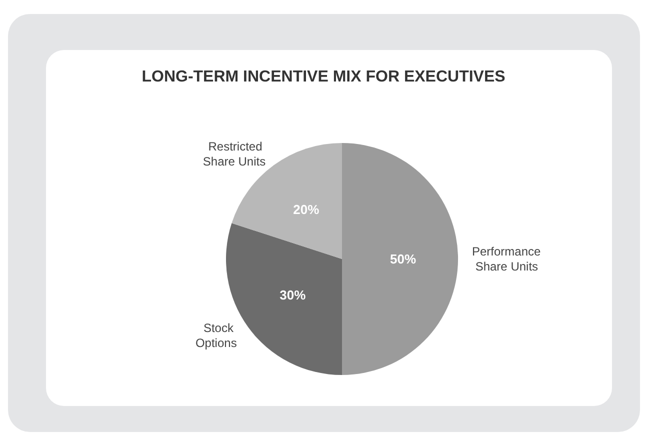  I want to click on slice-label: Restricted Share Units, so click(234, 153).